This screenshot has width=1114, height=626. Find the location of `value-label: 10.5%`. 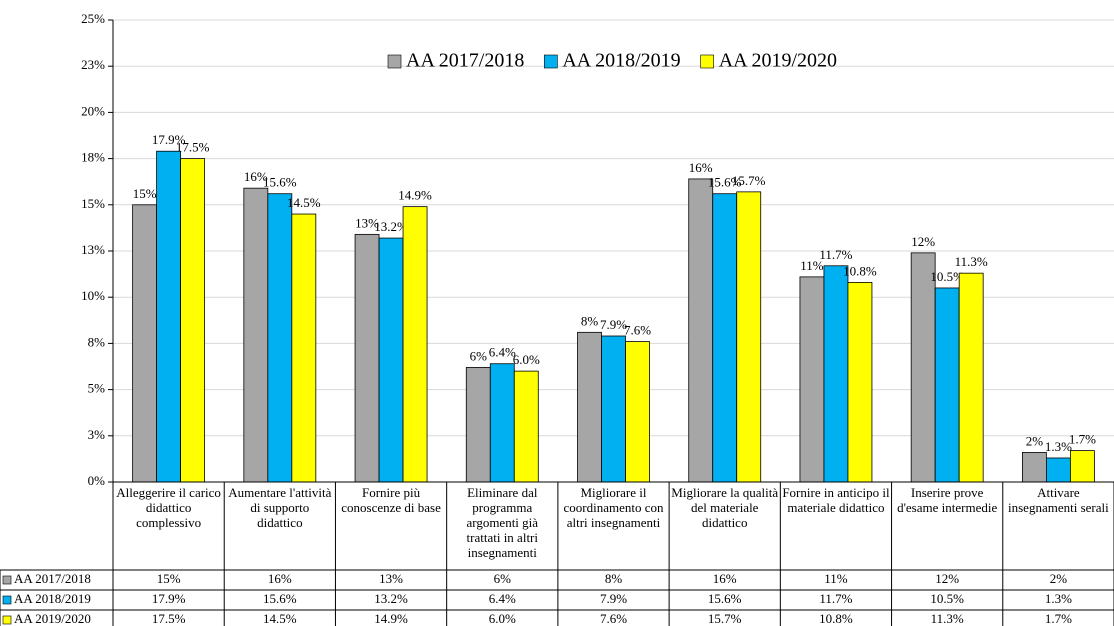

value-label: 10.5% is located at coordinates (947, 276).